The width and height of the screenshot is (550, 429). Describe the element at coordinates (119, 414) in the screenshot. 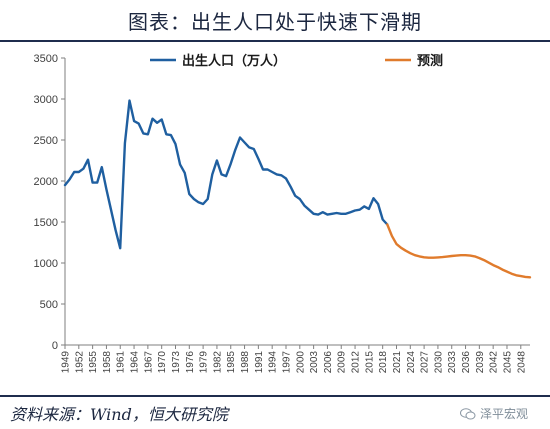

I see `source-note: 资料来源：Wind，恒大研究院` at that location.